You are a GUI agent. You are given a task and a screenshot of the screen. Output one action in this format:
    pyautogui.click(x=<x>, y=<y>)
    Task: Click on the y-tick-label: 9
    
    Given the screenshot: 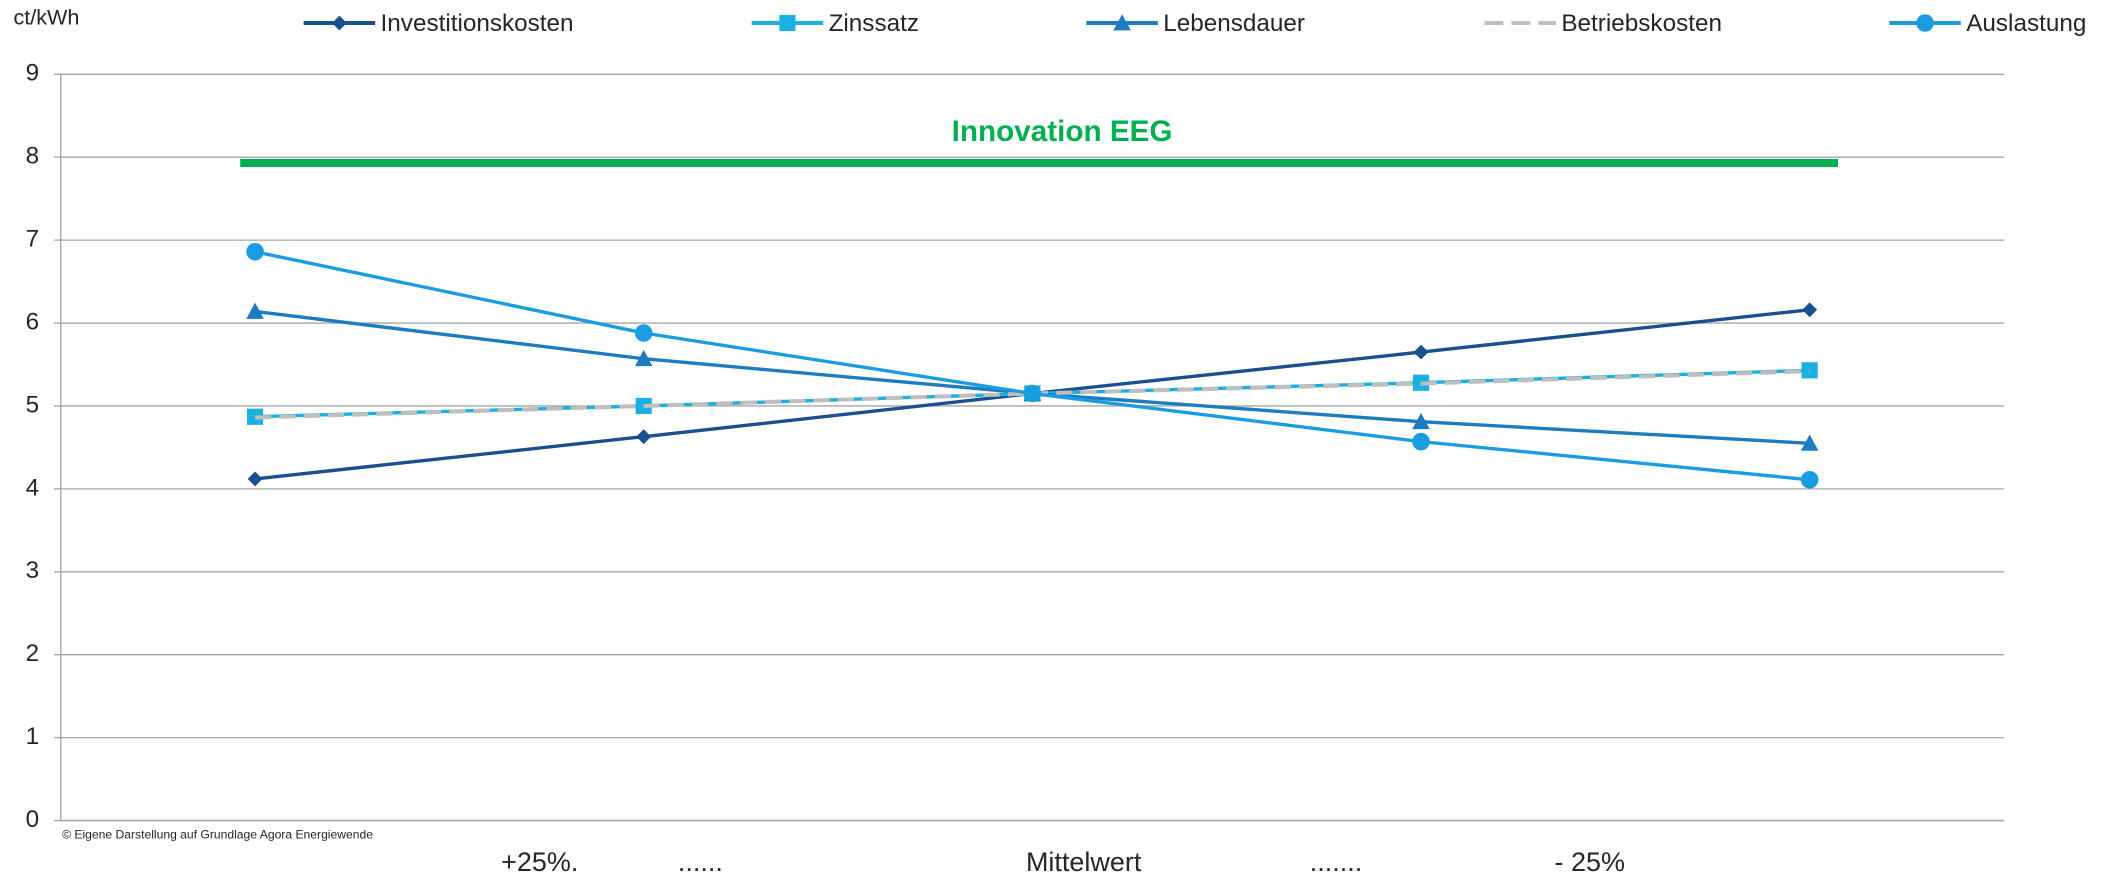 What is the action you would take?
    pyautogui.click(x=33, y=73)
    